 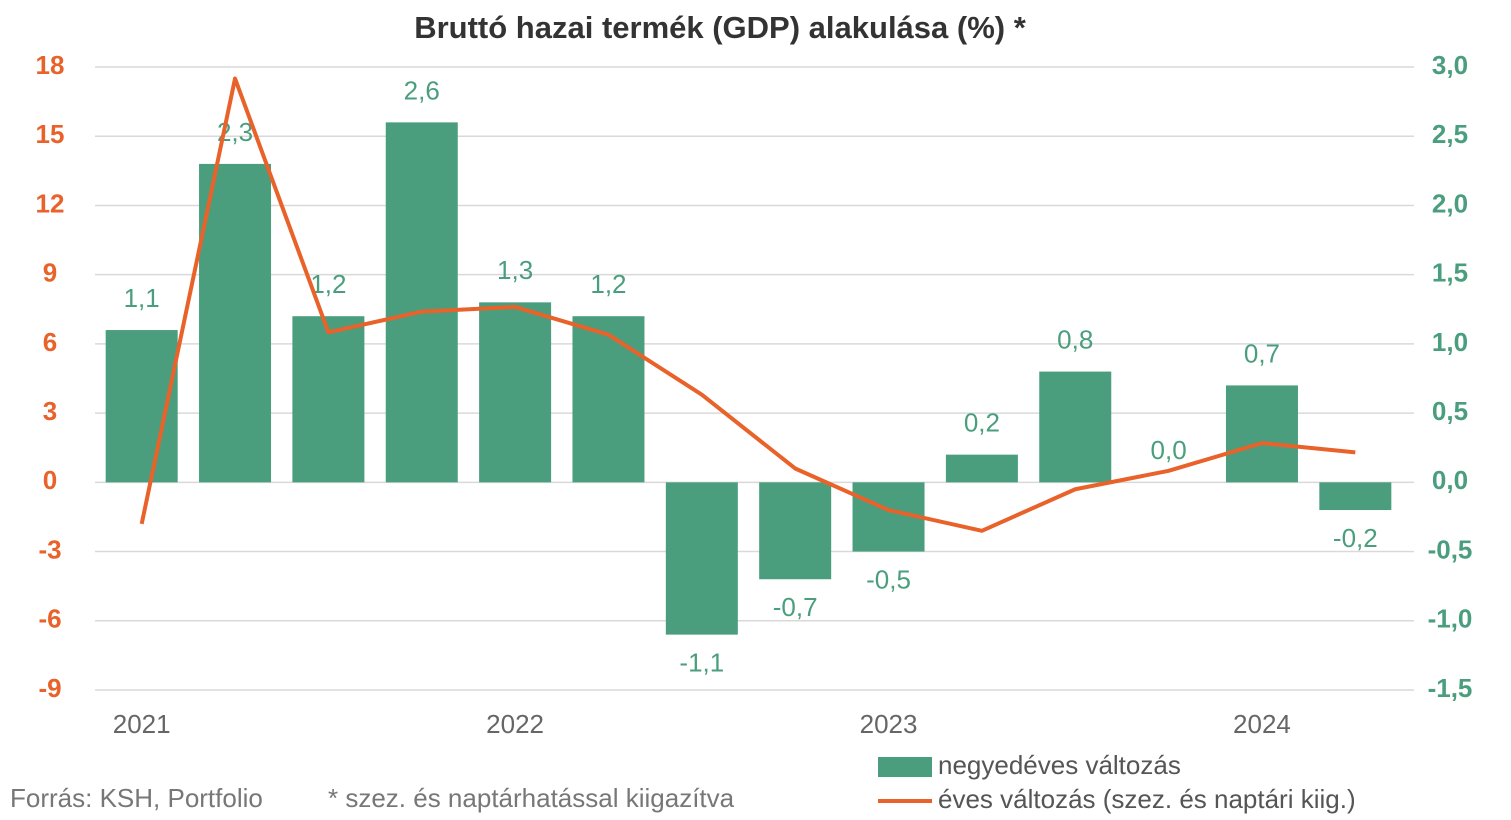 What do you see at coordinates (142, 298) in the screenshot?
I see `data-label: 1,1` at bounding box center [142, 298].